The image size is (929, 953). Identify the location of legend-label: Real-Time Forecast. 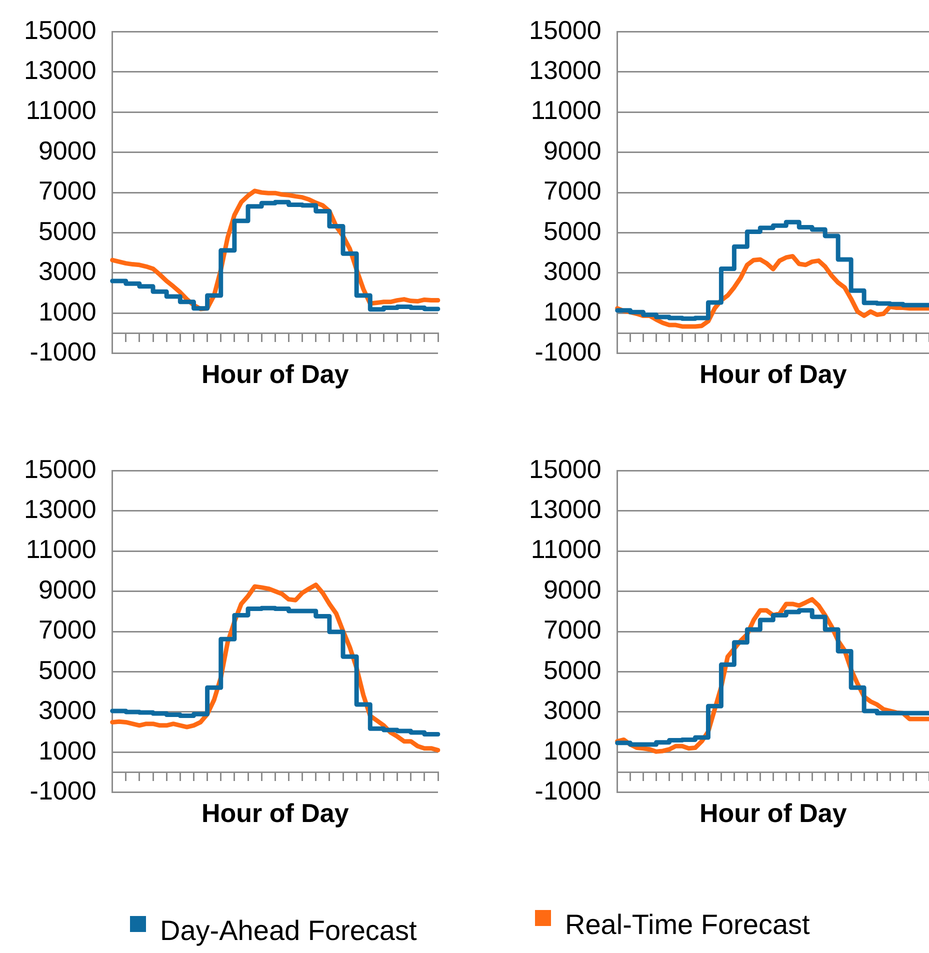
(687, 924).